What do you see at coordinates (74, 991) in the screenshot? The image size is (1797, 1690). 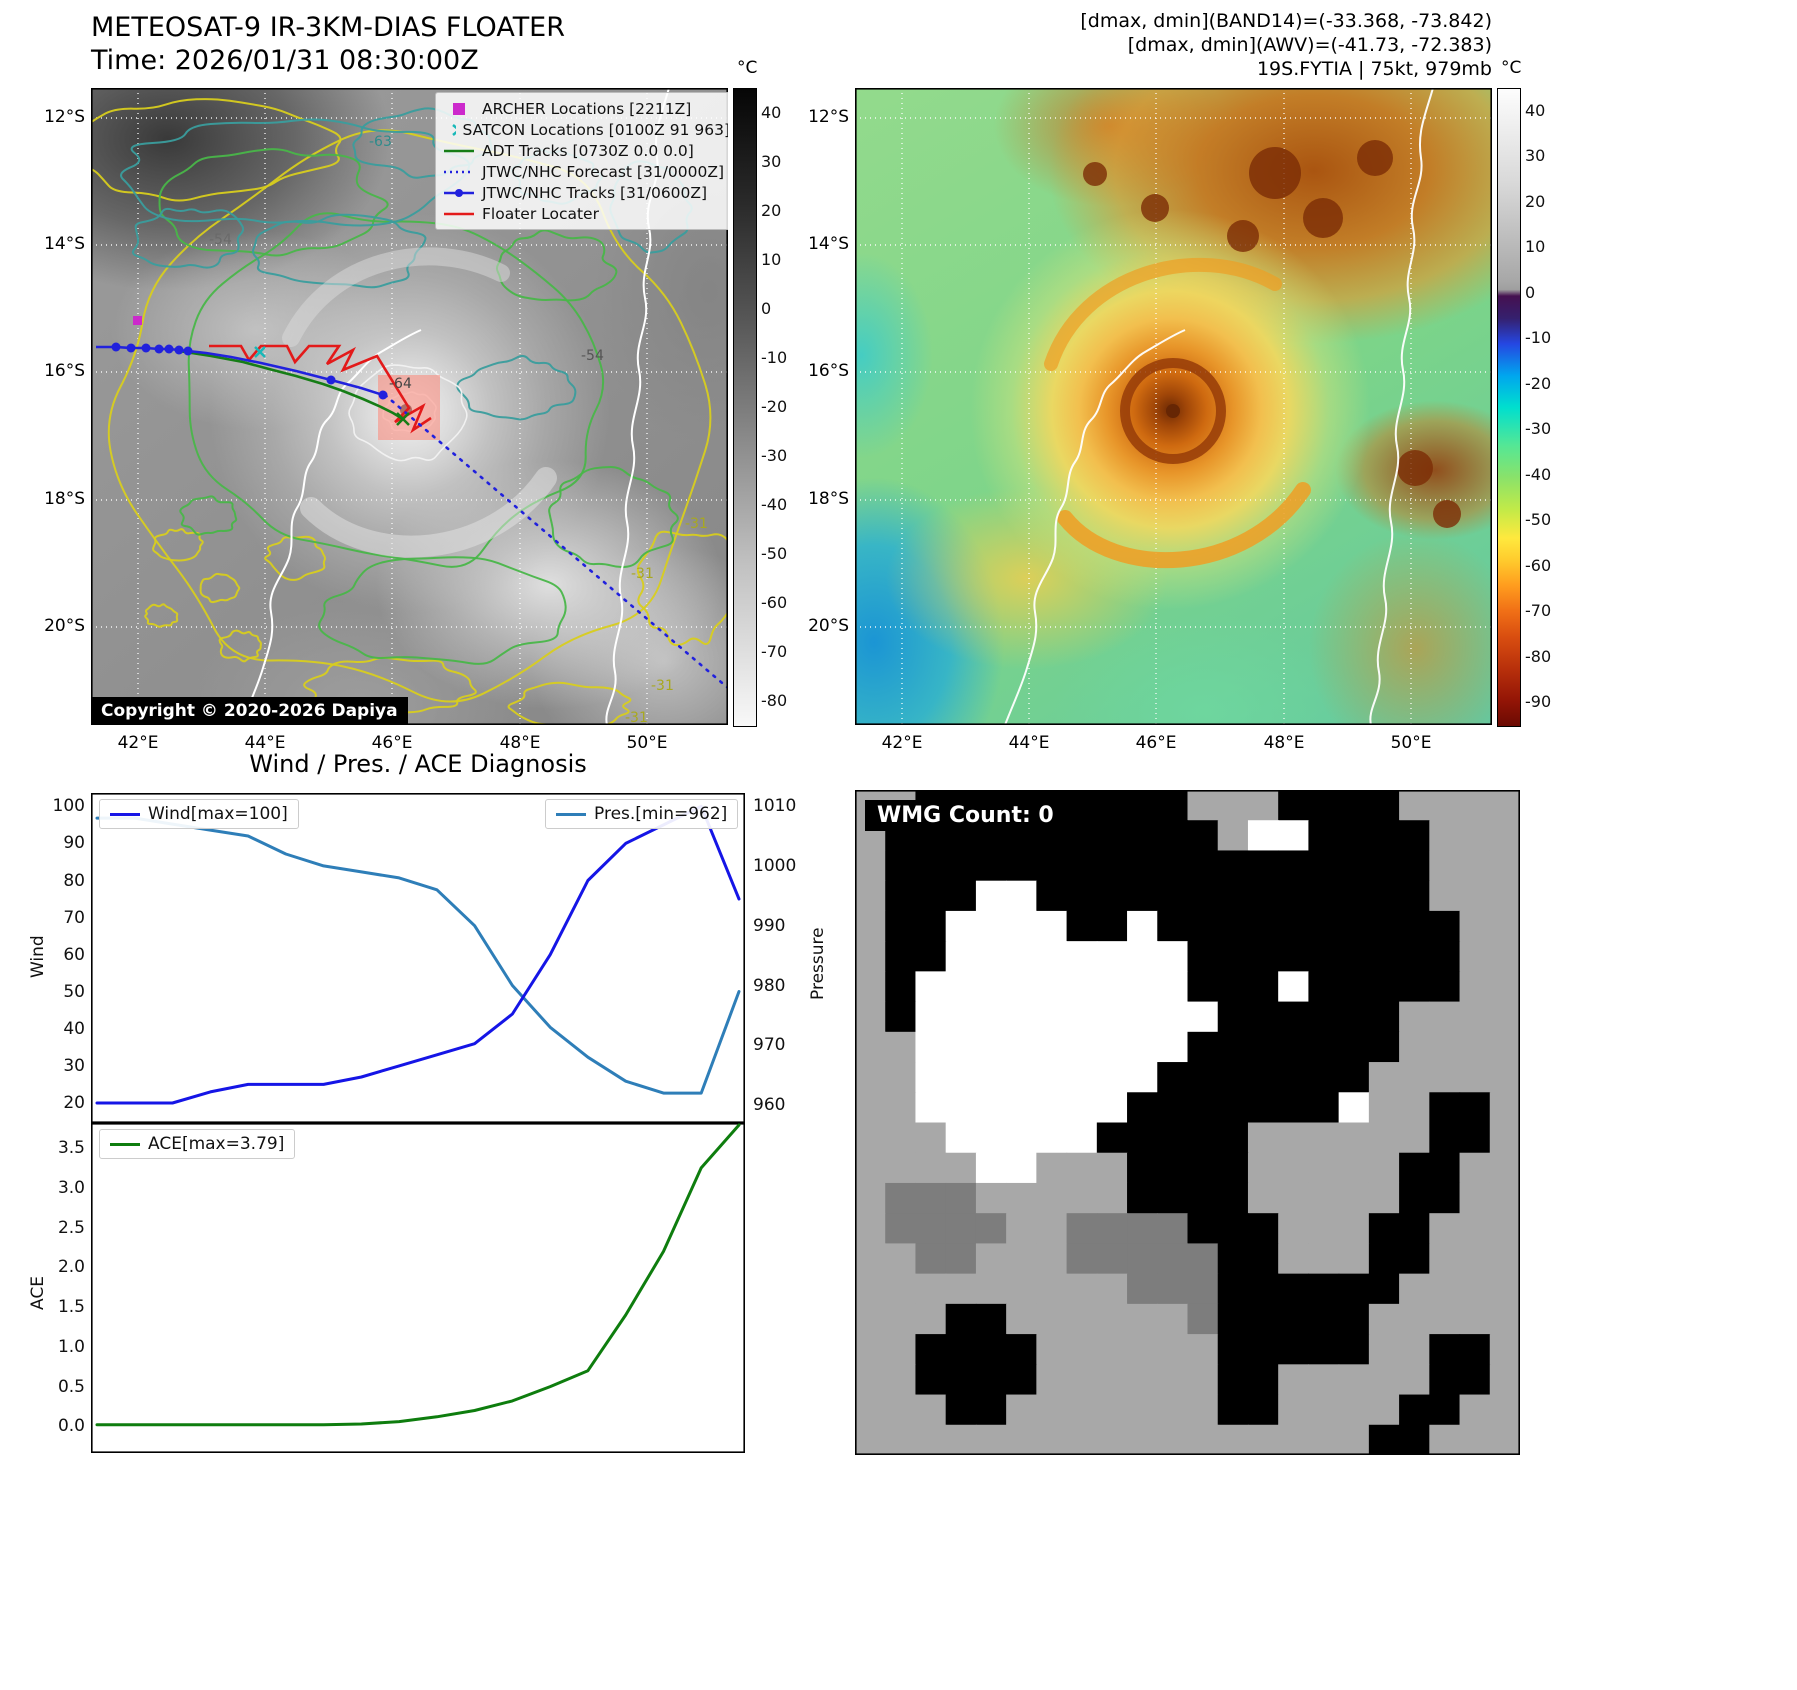 I see `wind-tick-label: 50` at bounding box center [74, 991].